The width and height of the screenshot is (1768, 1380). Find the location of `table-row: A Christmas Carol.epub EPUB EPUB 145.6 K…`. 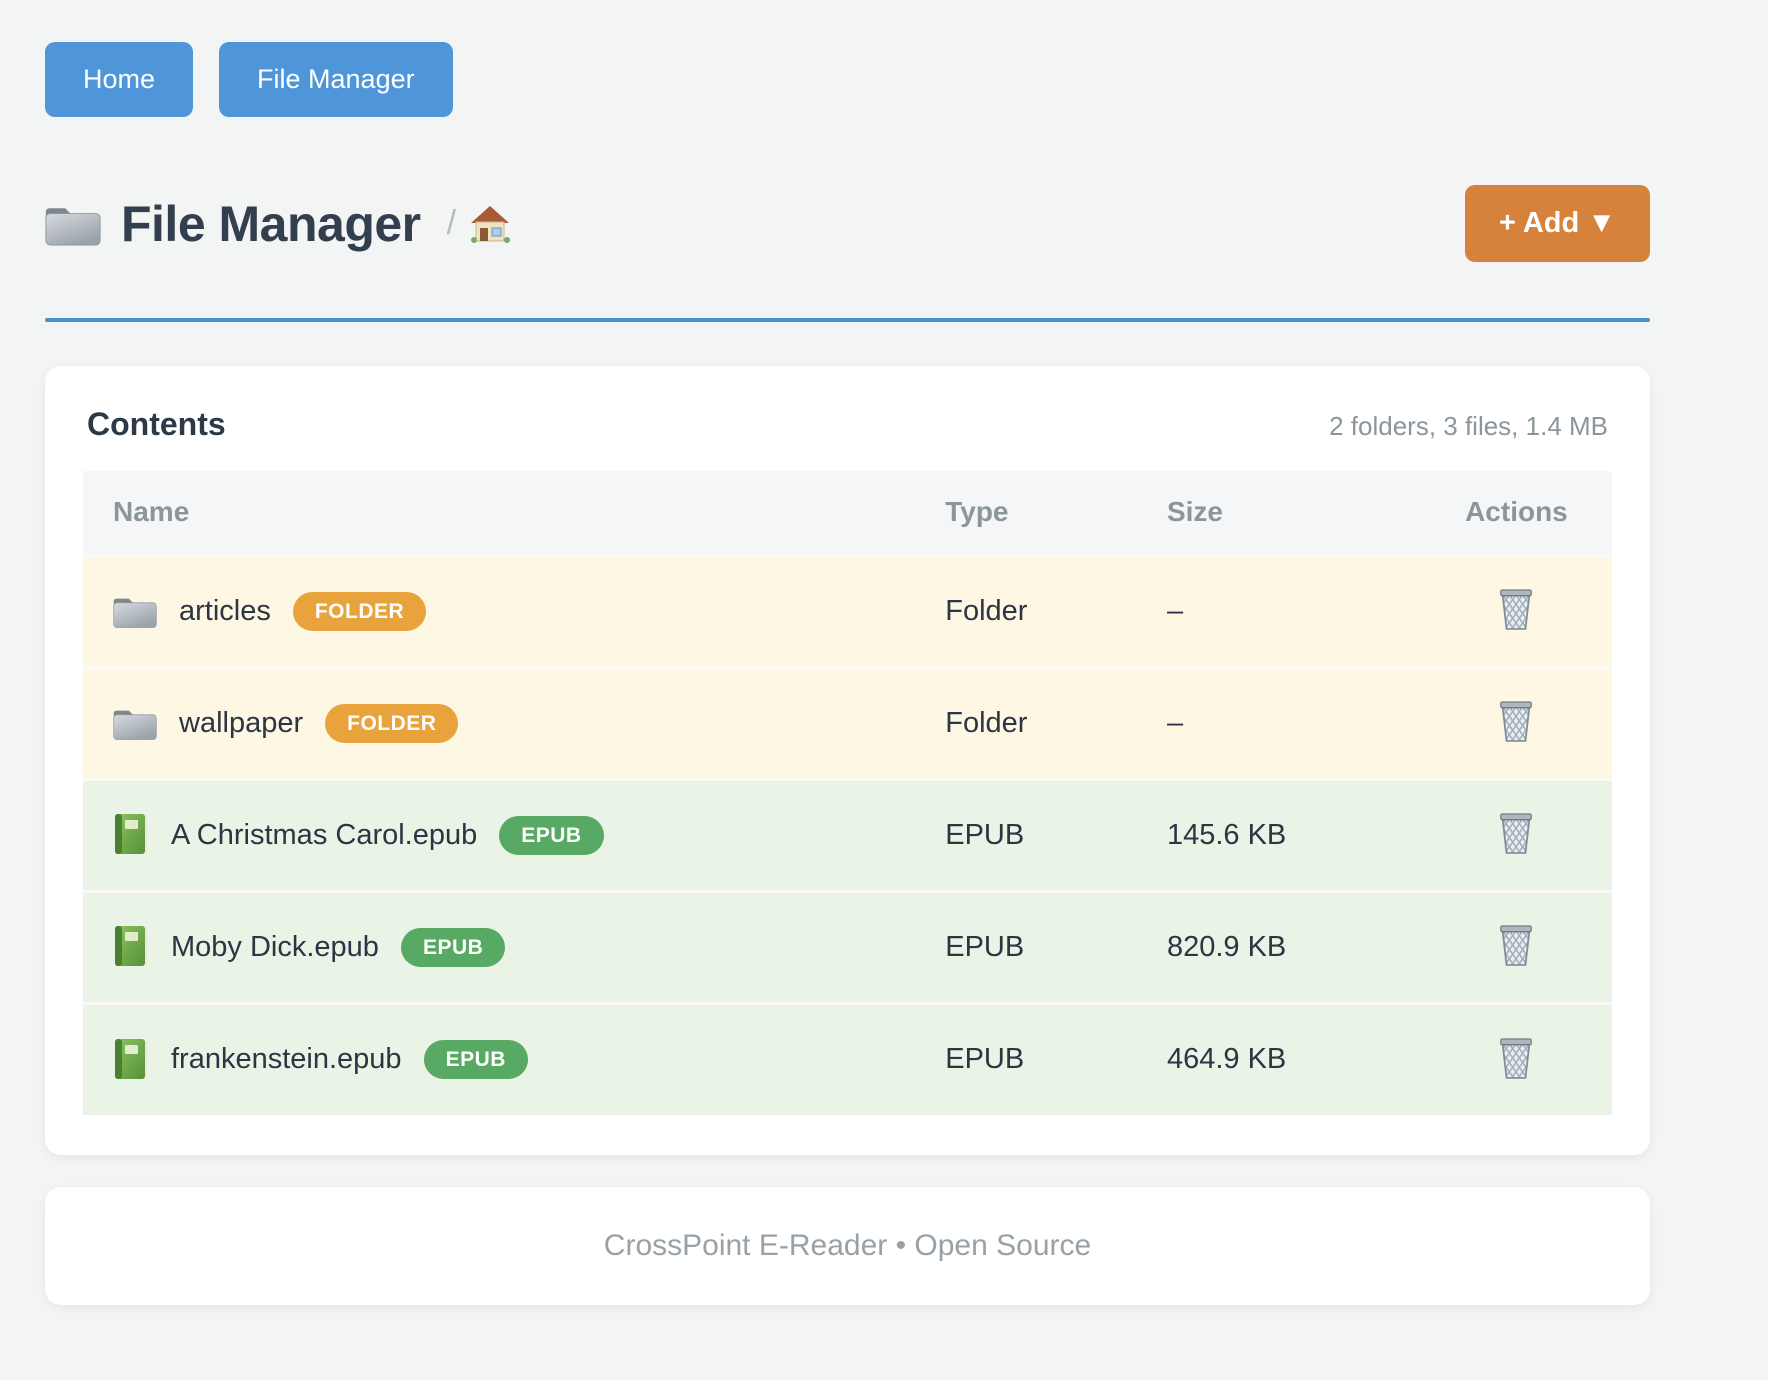

table-row: A Christmas Carol.epub EPUB EPUB 145.6 K… is located at coordinates (847, 835).